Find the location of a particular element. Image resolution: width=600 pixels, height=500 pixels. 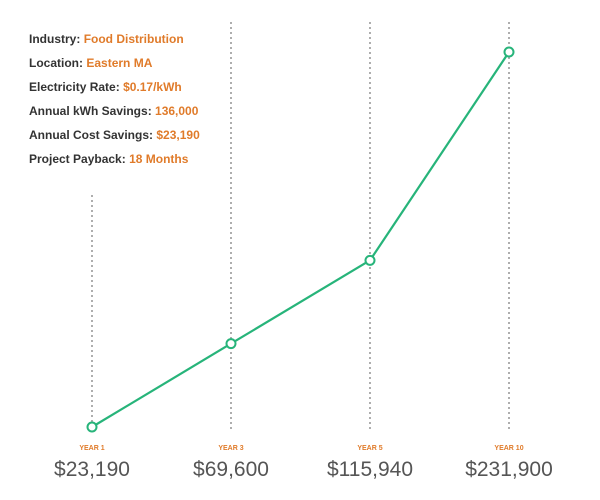

x-tick-label: YEAR 5 is located at coordinates (369, 448).